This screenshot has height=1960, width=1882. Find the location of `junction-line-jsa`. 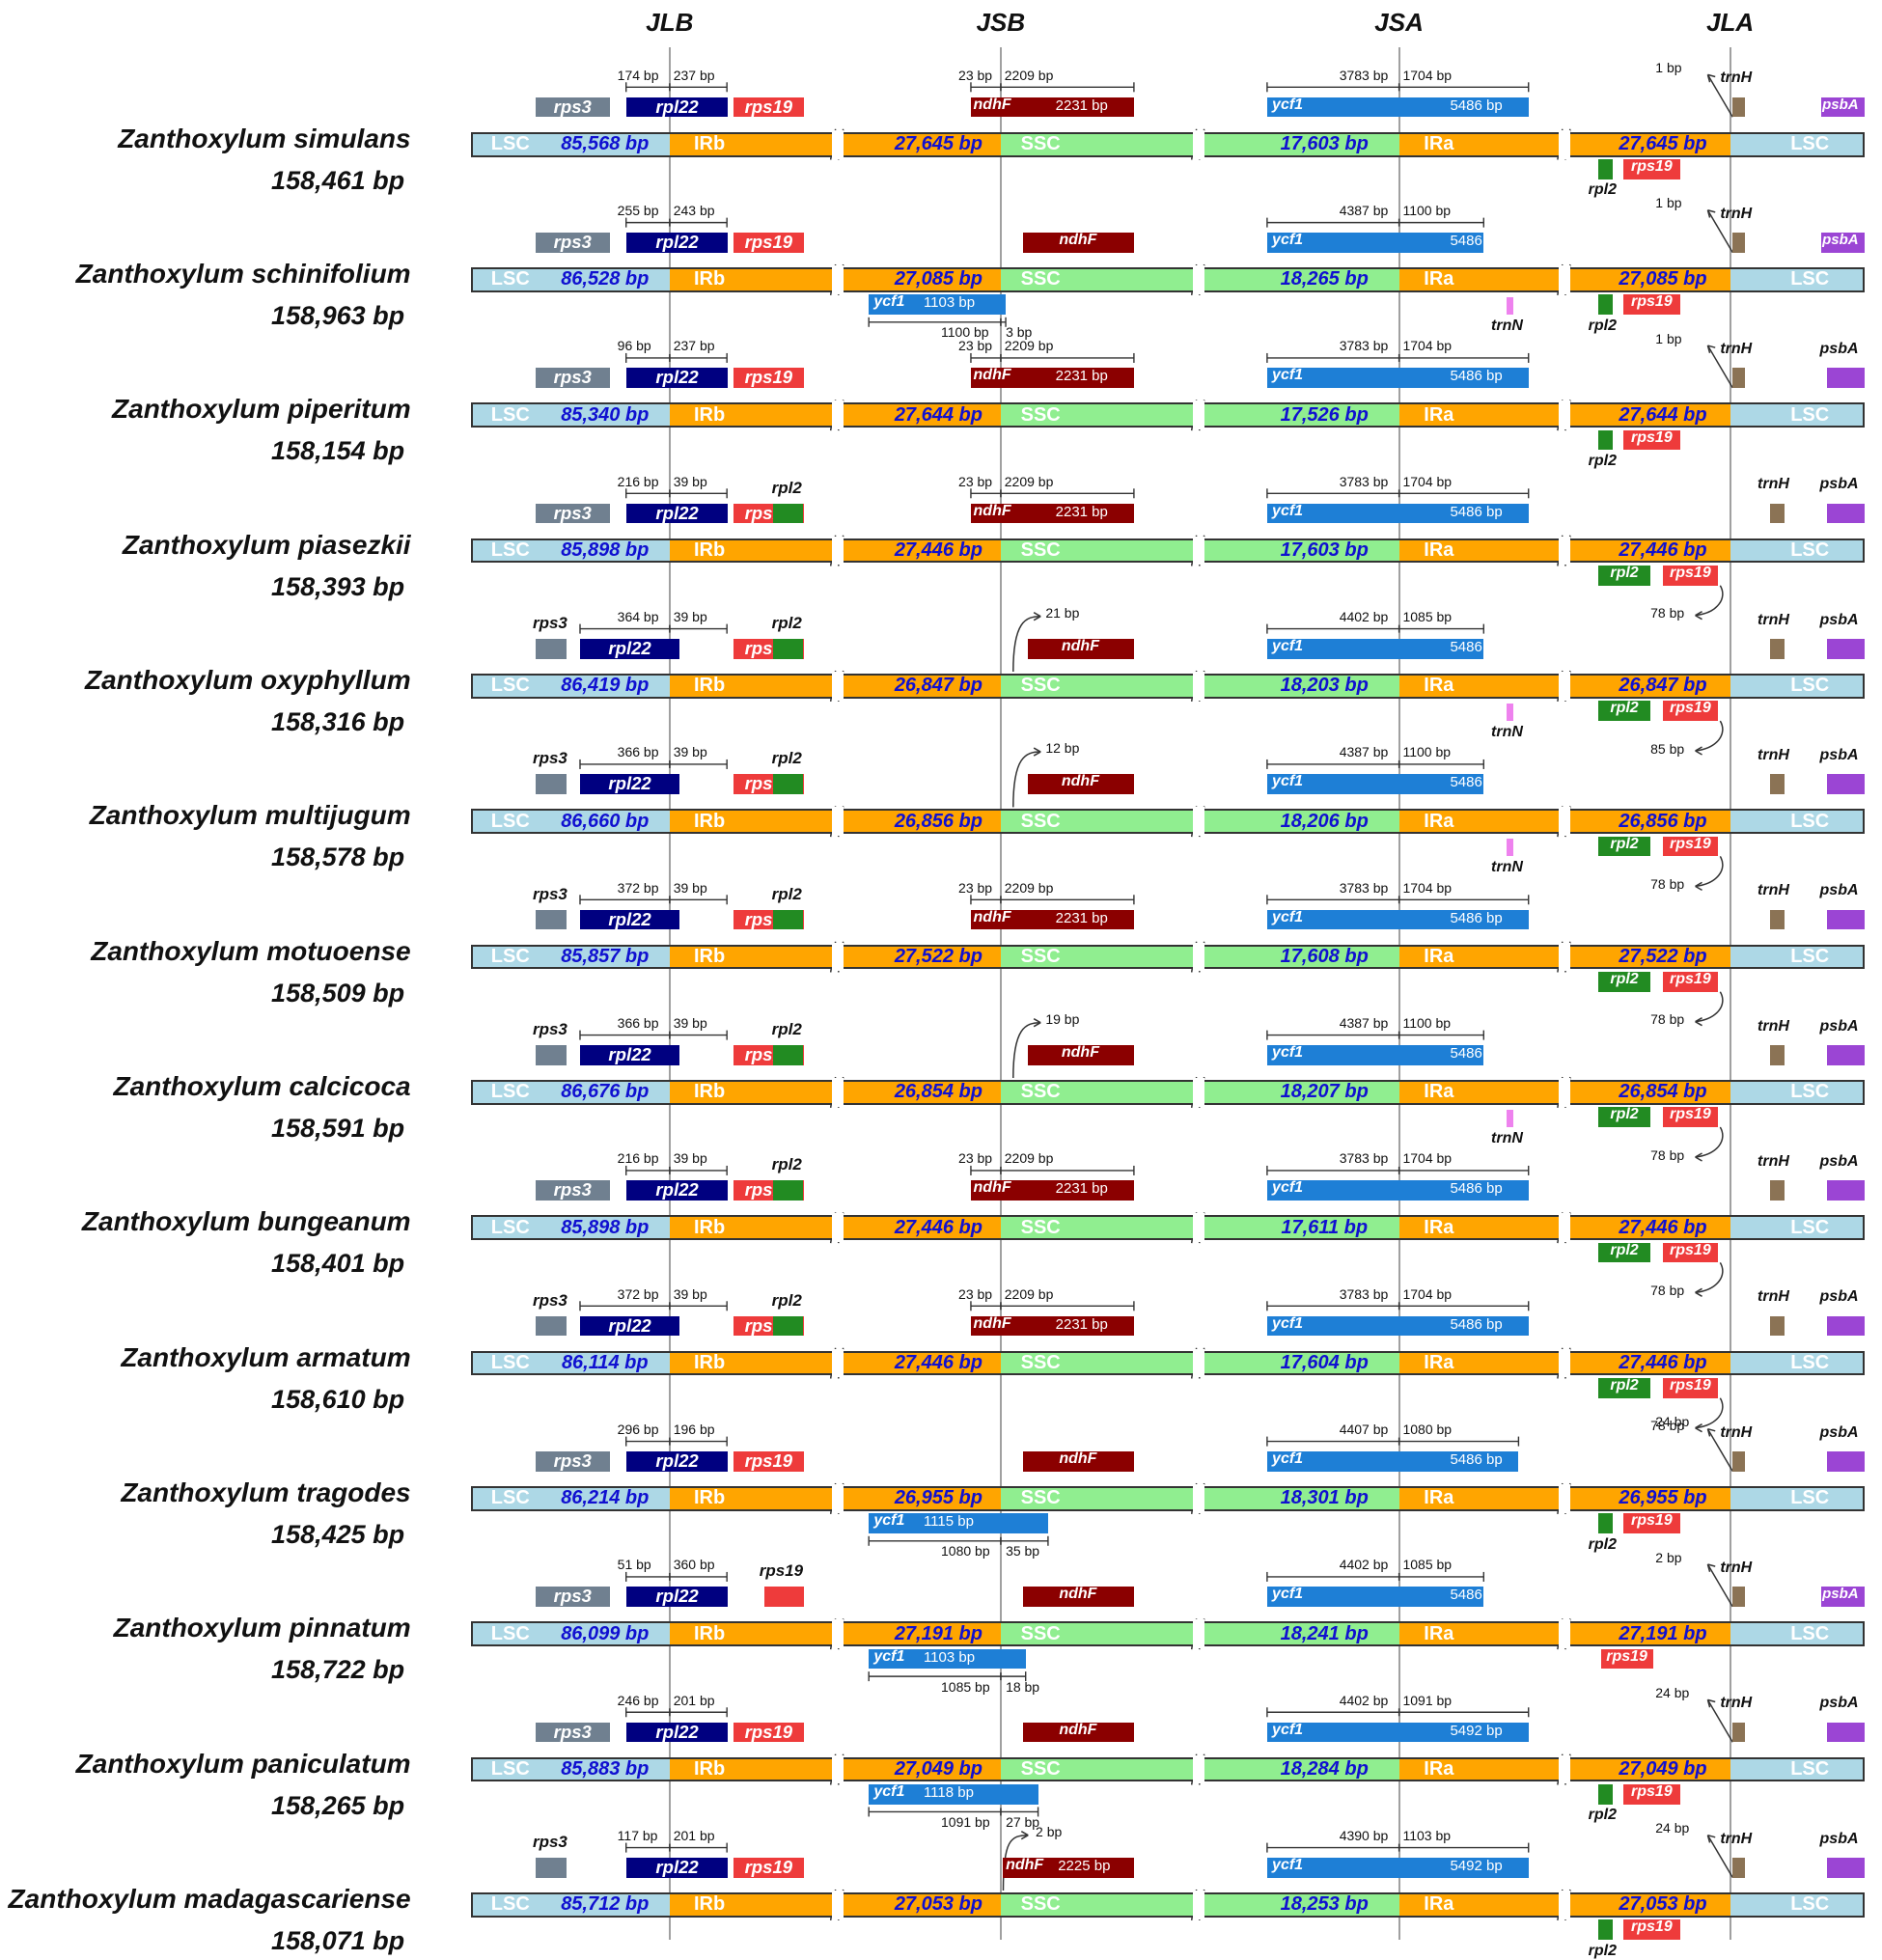

junction-line-jsa is located at coordinates (1399, 993).